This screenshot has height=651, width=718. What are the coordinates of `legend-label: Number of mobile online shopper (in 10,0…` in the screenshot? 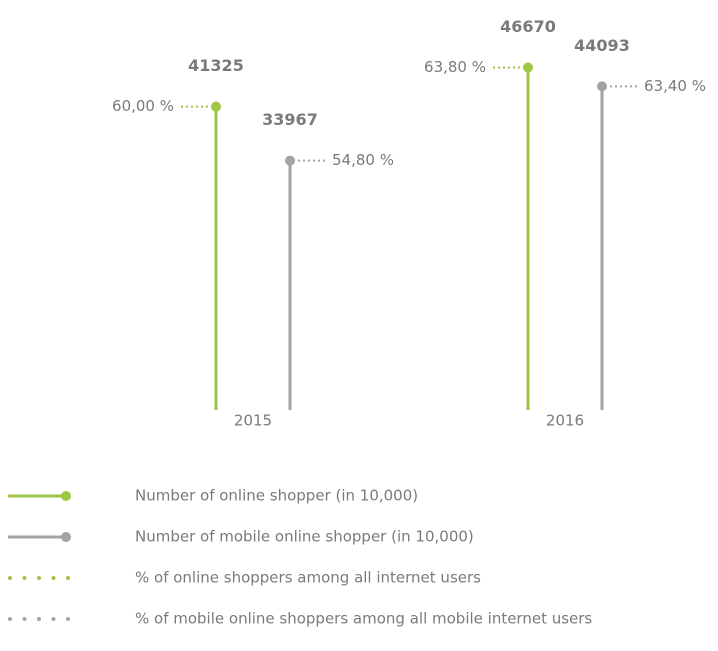 It's located at (304, 537).